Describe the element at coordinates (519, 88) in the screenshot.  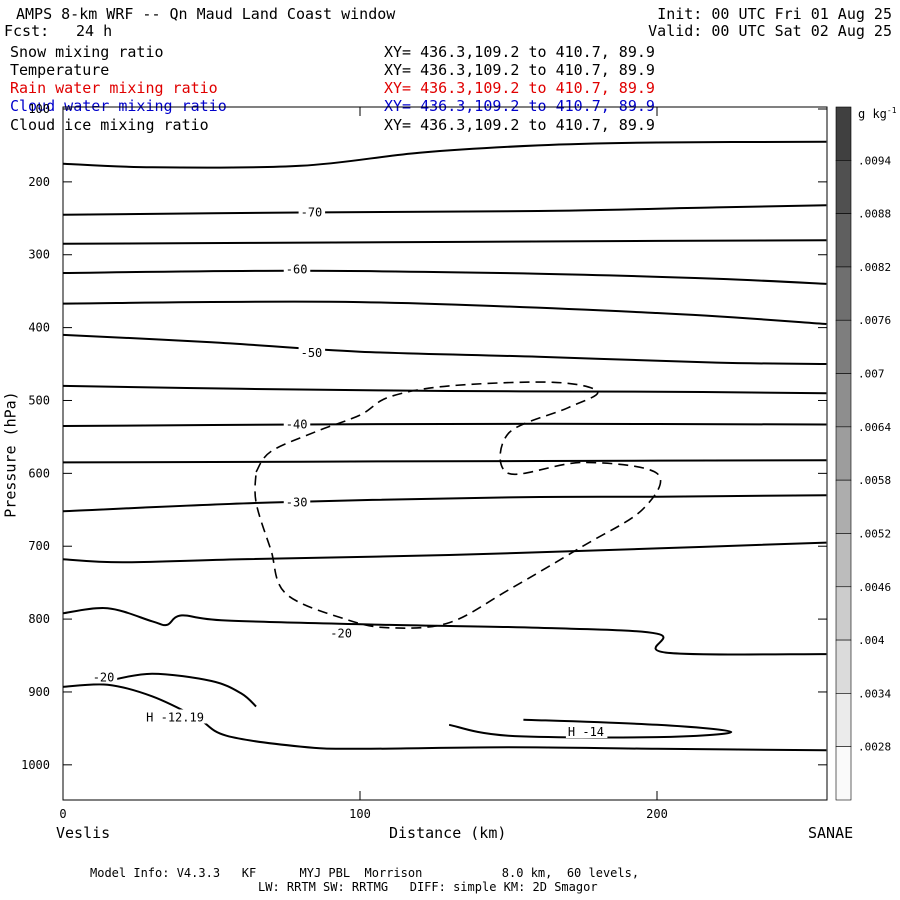
I see `field-xy-rain: XY= 436.3,109.2 to 410.7, 89.9` at that location.